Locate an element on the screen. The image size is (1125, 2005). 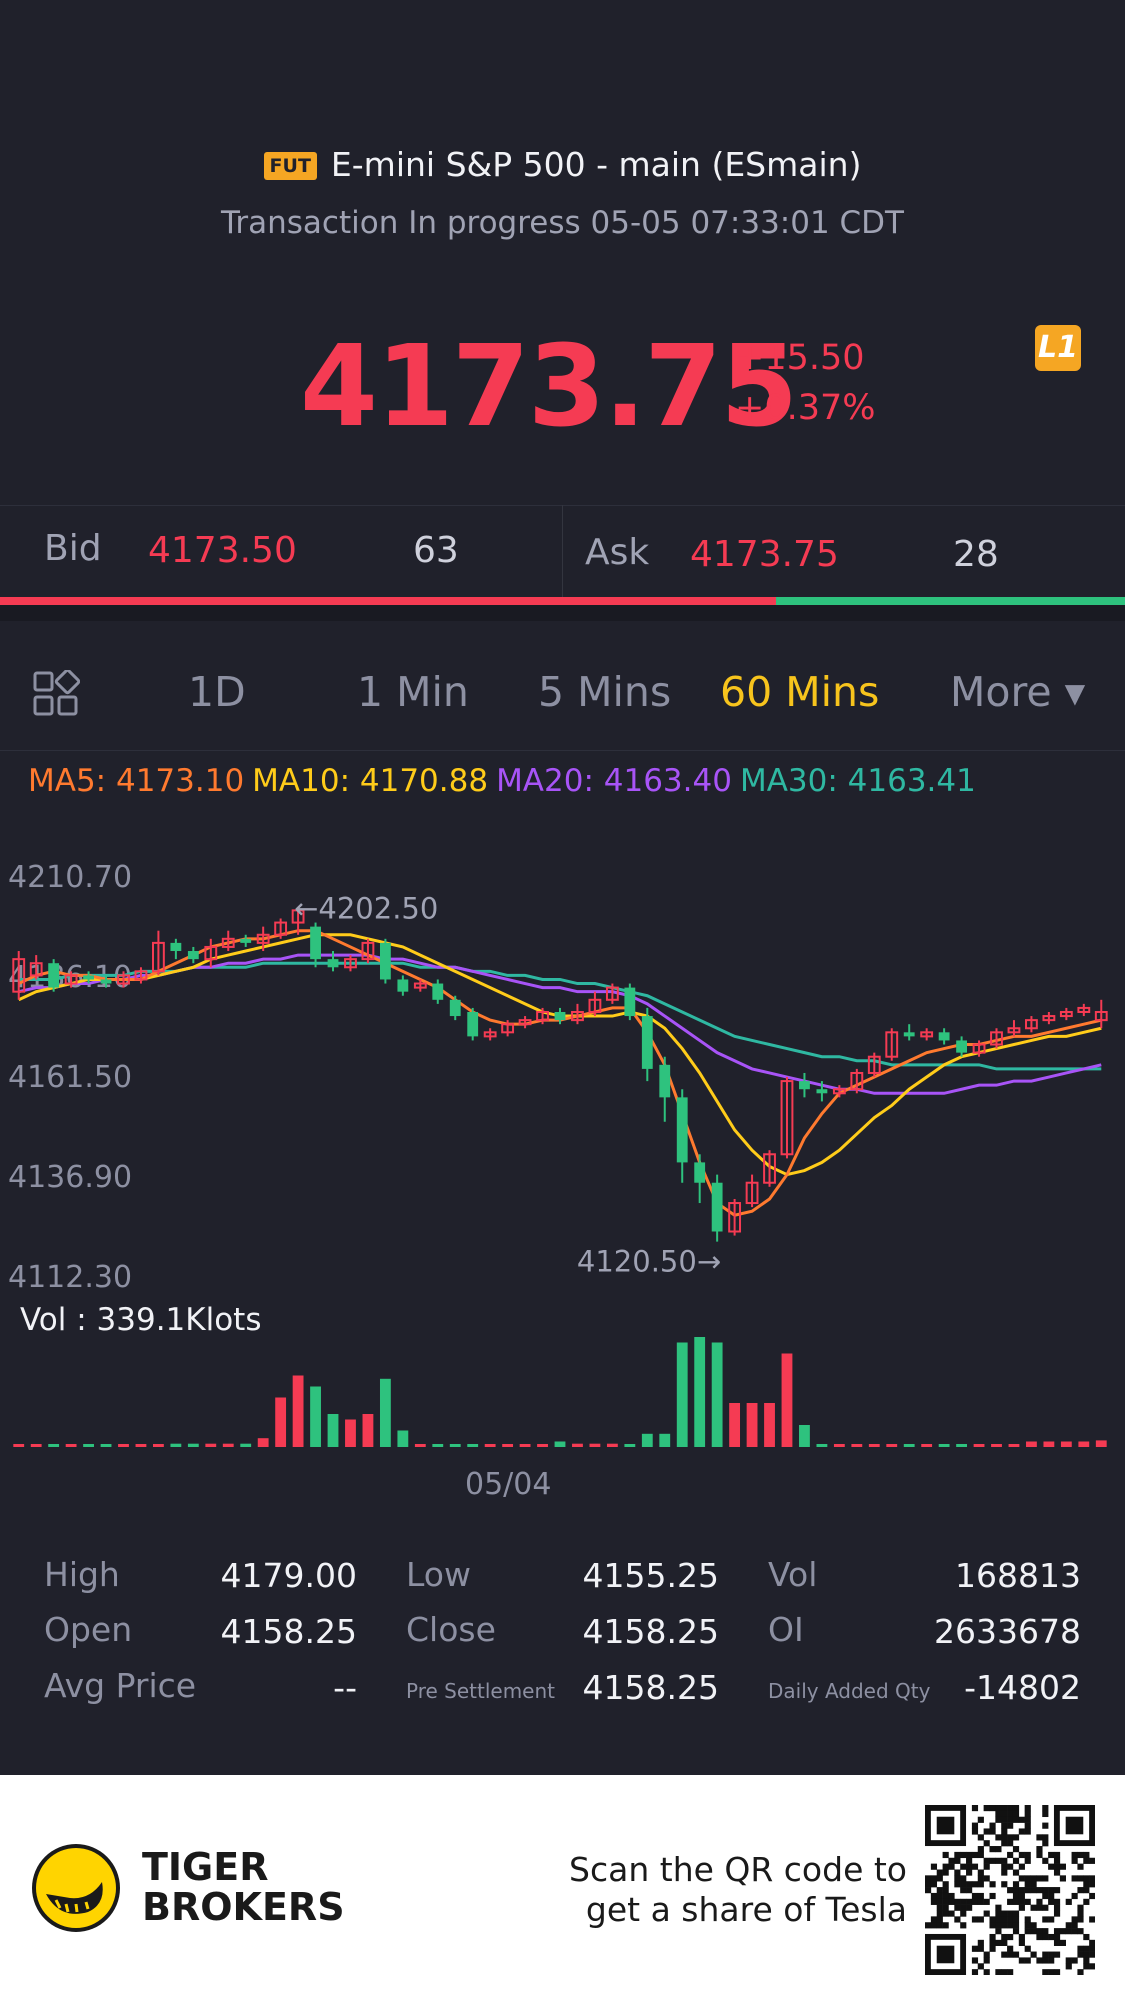
instrument-name: E-mini S&P 500 - main (ESmain) is located at coordinates (596, 164).